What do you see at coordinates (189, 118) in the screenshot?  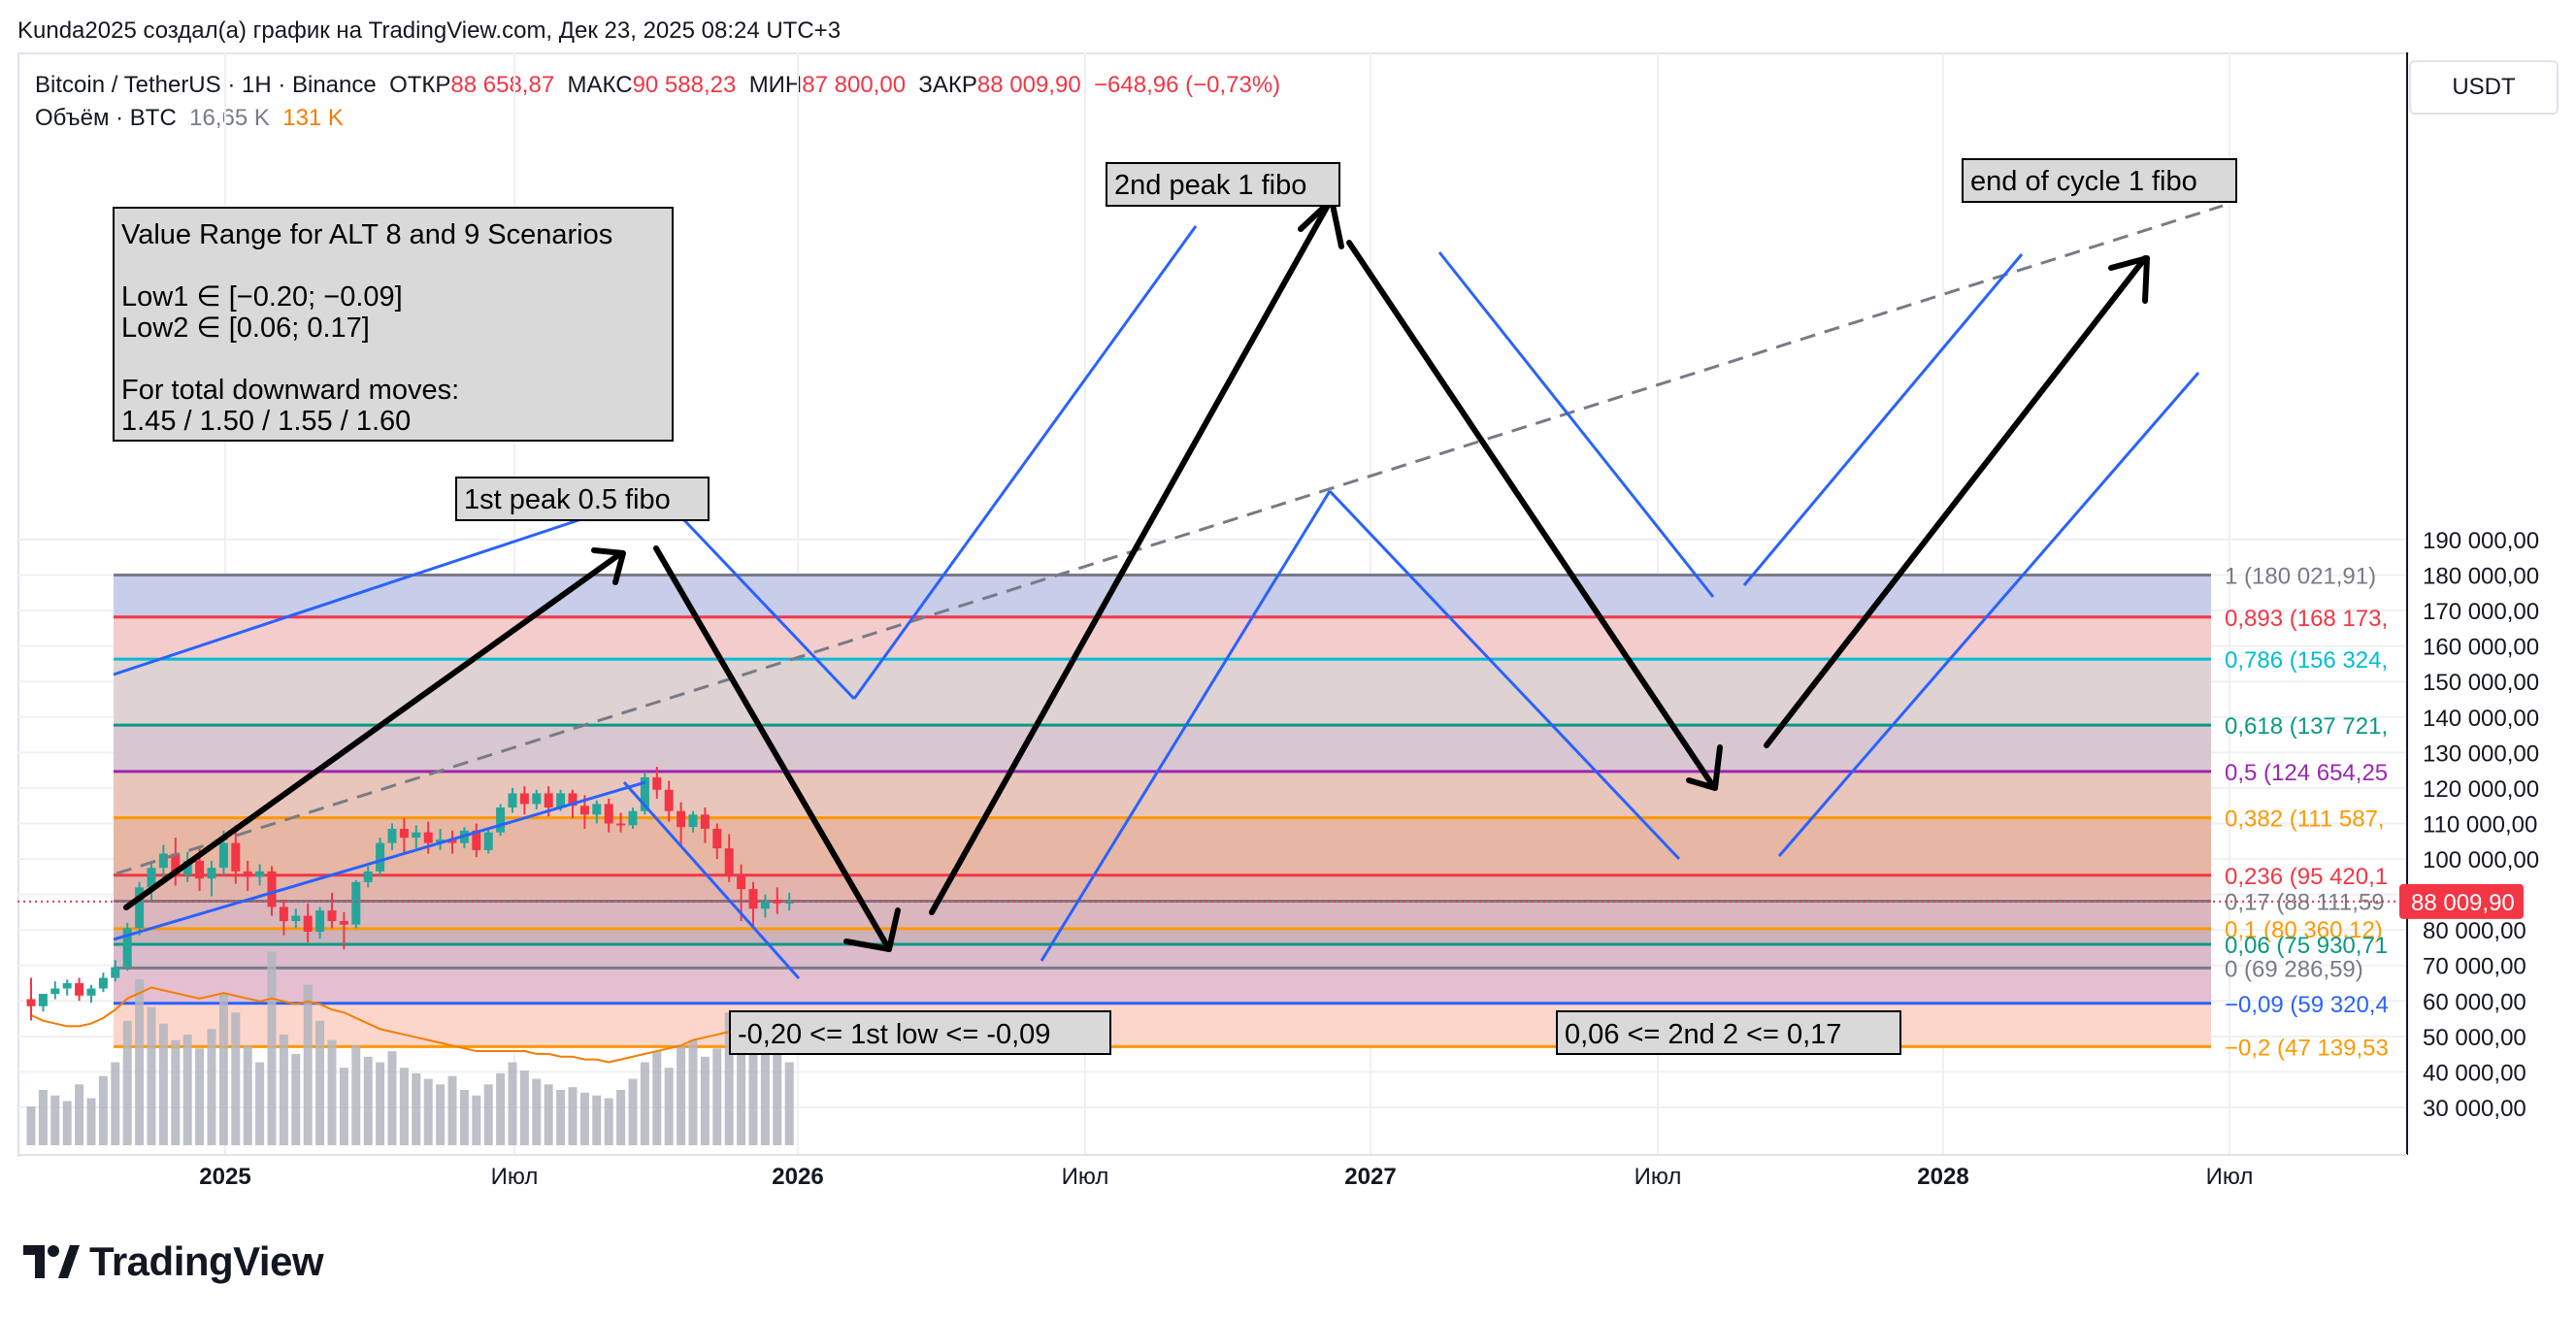 I see `volume-legend: Объём · BTC 16,65 K 131 K` at bounding box center [189, 118].